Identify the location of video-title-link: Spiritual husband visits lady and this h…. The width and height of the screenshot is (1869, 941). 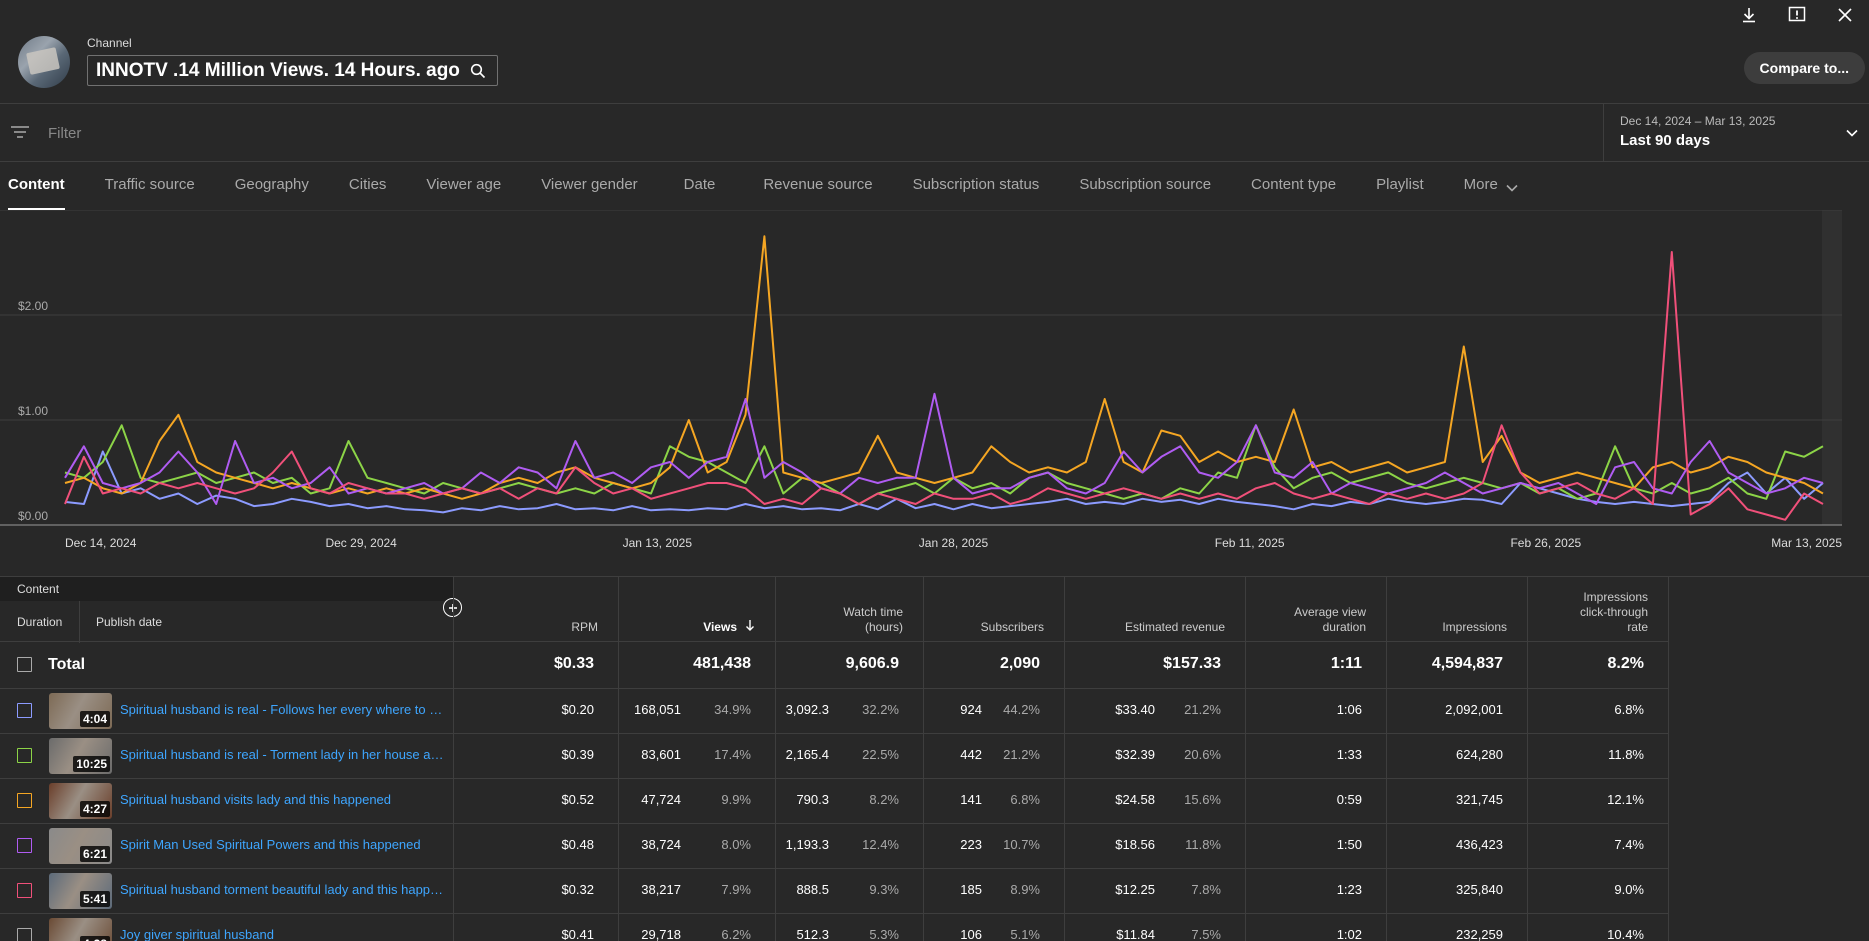
(256, 799).